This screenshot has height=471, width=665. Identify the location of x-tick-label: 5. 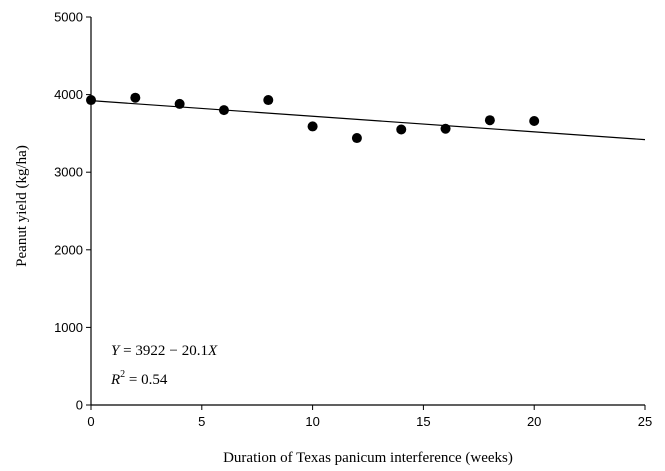
(201, 421).